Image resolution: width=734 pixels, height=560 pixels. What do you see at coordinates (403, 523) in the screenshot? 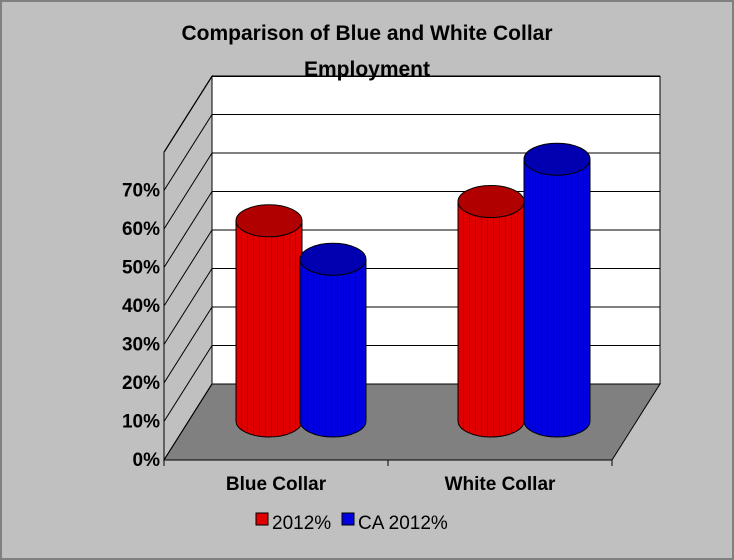
I see `legend-label-ca-2012: CA 2012%` at bounding box center [403, 523].